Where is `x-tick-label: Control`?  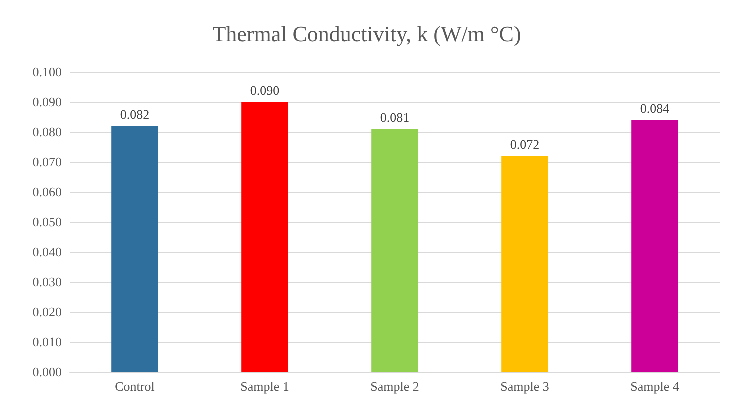
x-tick-label: Control is located at coordinates (135, 386).